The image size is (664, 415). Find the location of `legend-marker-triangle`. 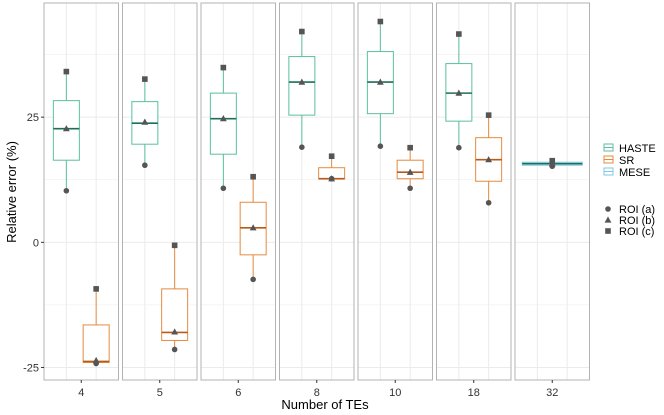

legend-marker-triangle is located at coordinates (608, 219).